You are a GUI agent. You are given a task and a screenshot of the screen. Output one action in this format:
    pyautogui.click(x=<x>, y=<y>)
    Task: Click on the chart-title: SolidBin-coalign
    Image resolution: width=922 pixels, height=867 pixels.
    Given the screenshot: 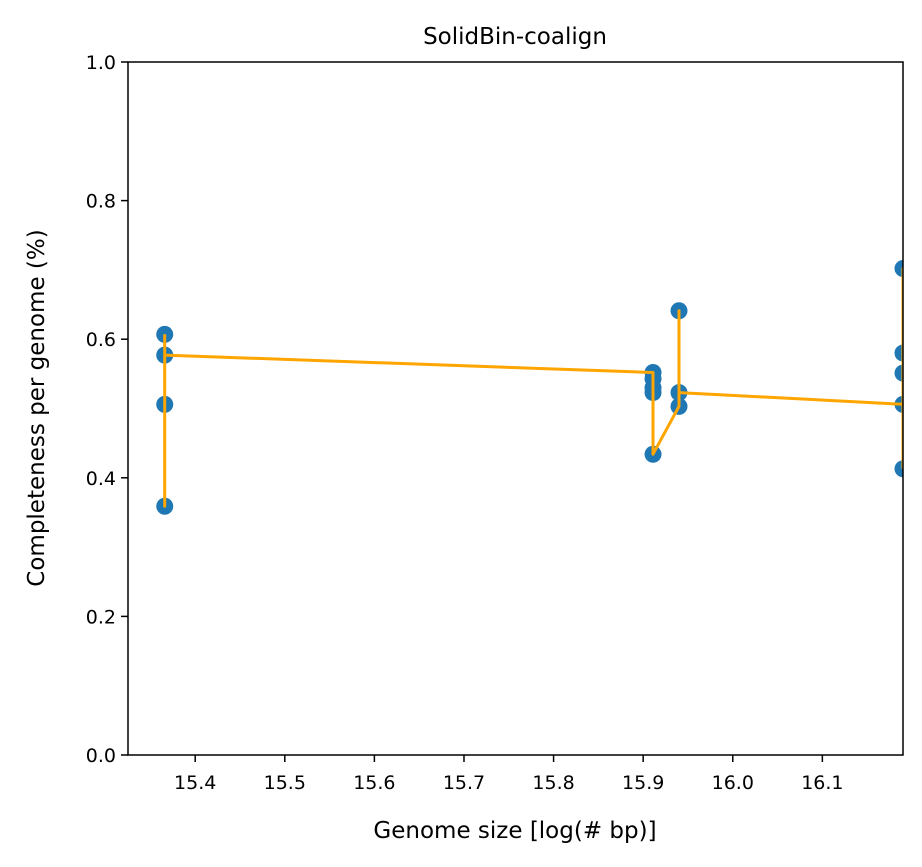 What is the action you would take?
    pyautogui.click(x=515, y=37)
    